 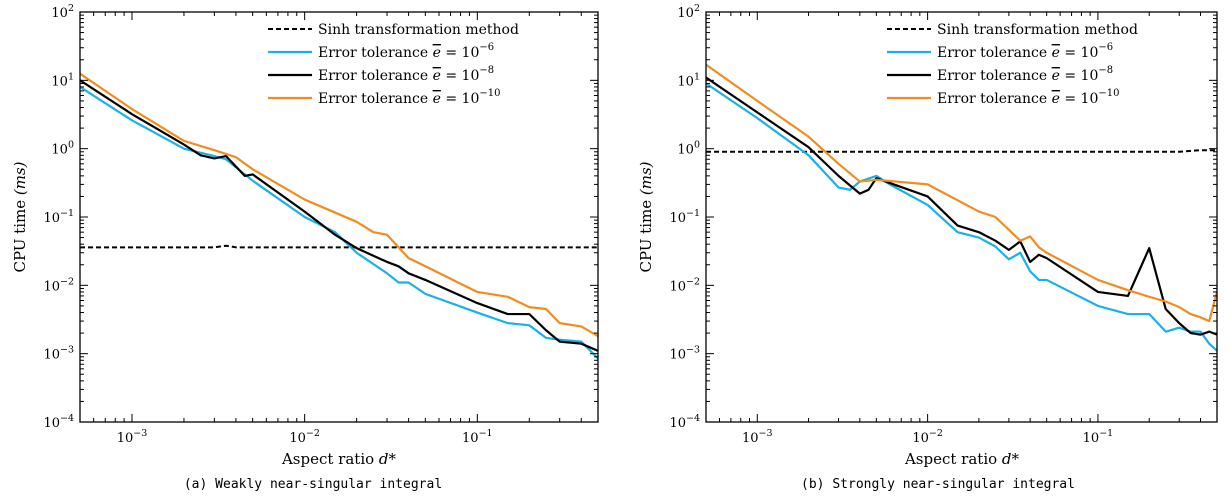 What do you see at coordinates (1028, 97) in the screenshot?
I see `legend-label-3: Error tolerance e = 10−10` at bounding box center [1028, 97].